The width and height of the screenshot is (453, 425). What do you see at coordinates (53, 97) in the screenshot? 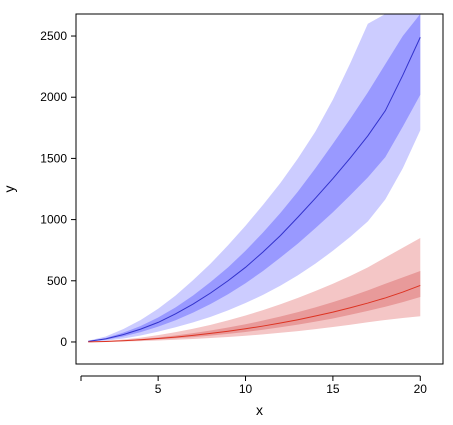
I see `y-tick-label: 2000` at bounding box center [53, 97].